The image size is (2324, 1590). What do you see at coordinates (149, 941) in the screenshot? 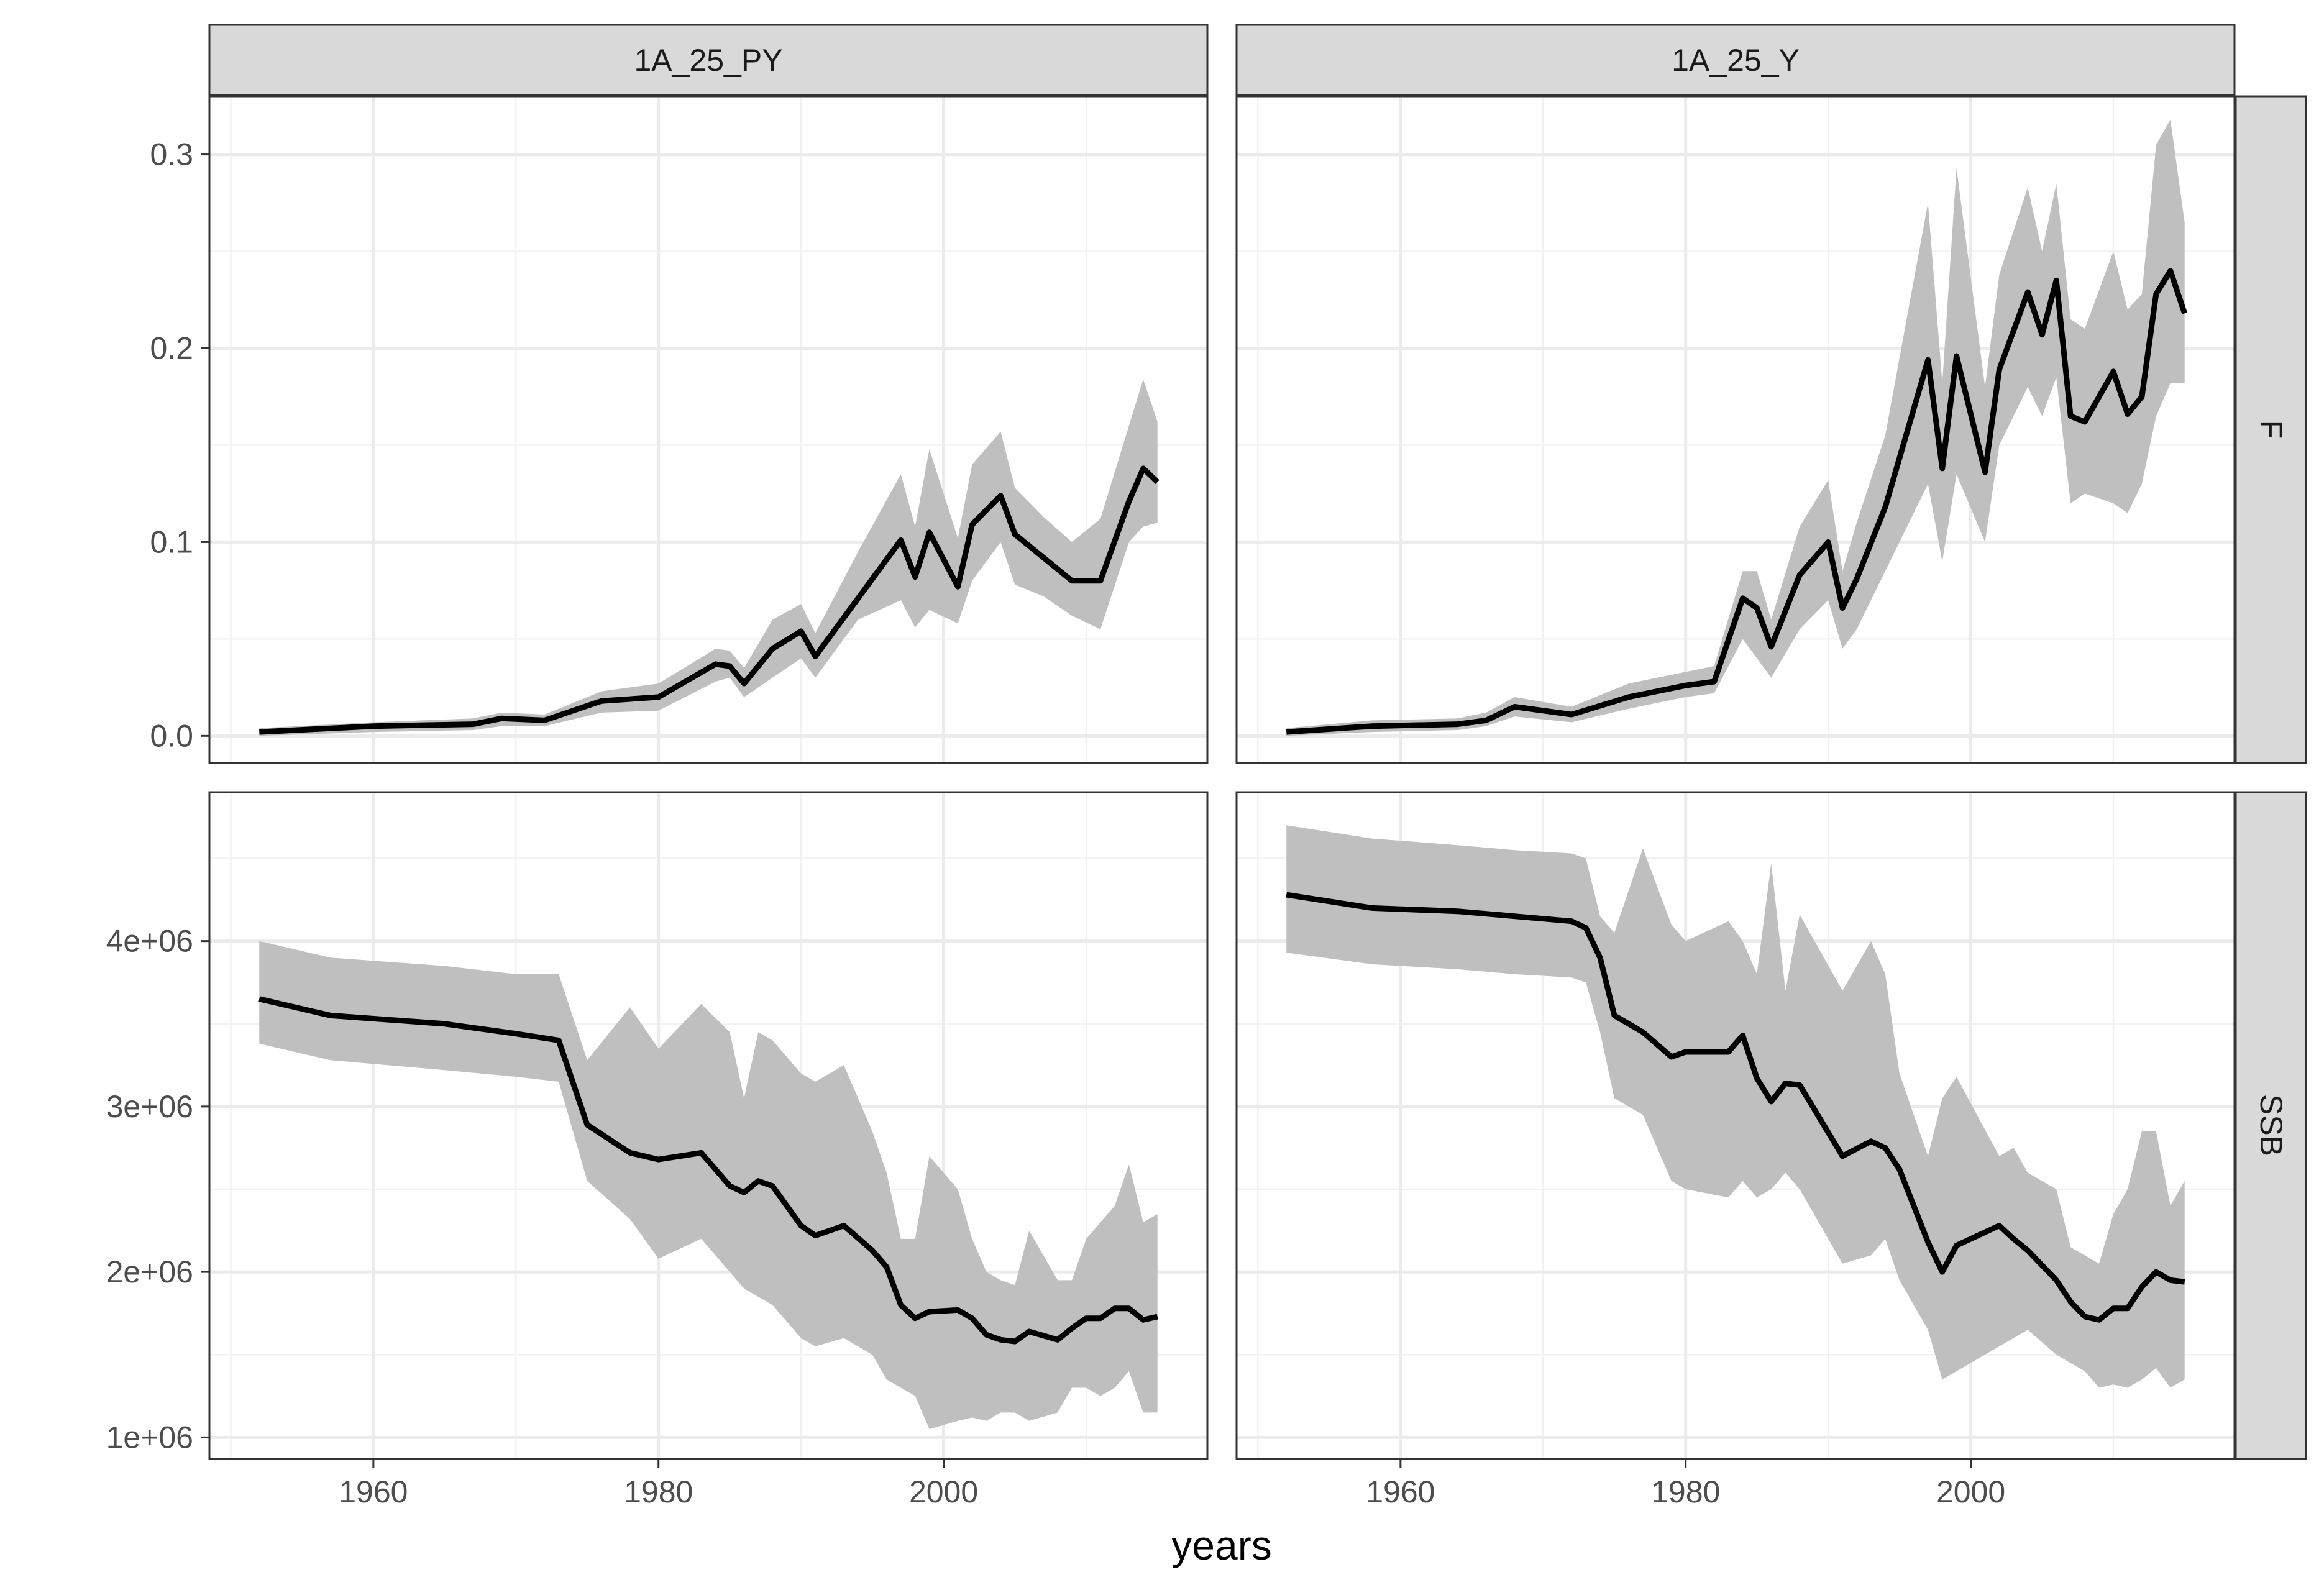
I see `y-tick-label: 4e+06` at bounding box center [149, 941].